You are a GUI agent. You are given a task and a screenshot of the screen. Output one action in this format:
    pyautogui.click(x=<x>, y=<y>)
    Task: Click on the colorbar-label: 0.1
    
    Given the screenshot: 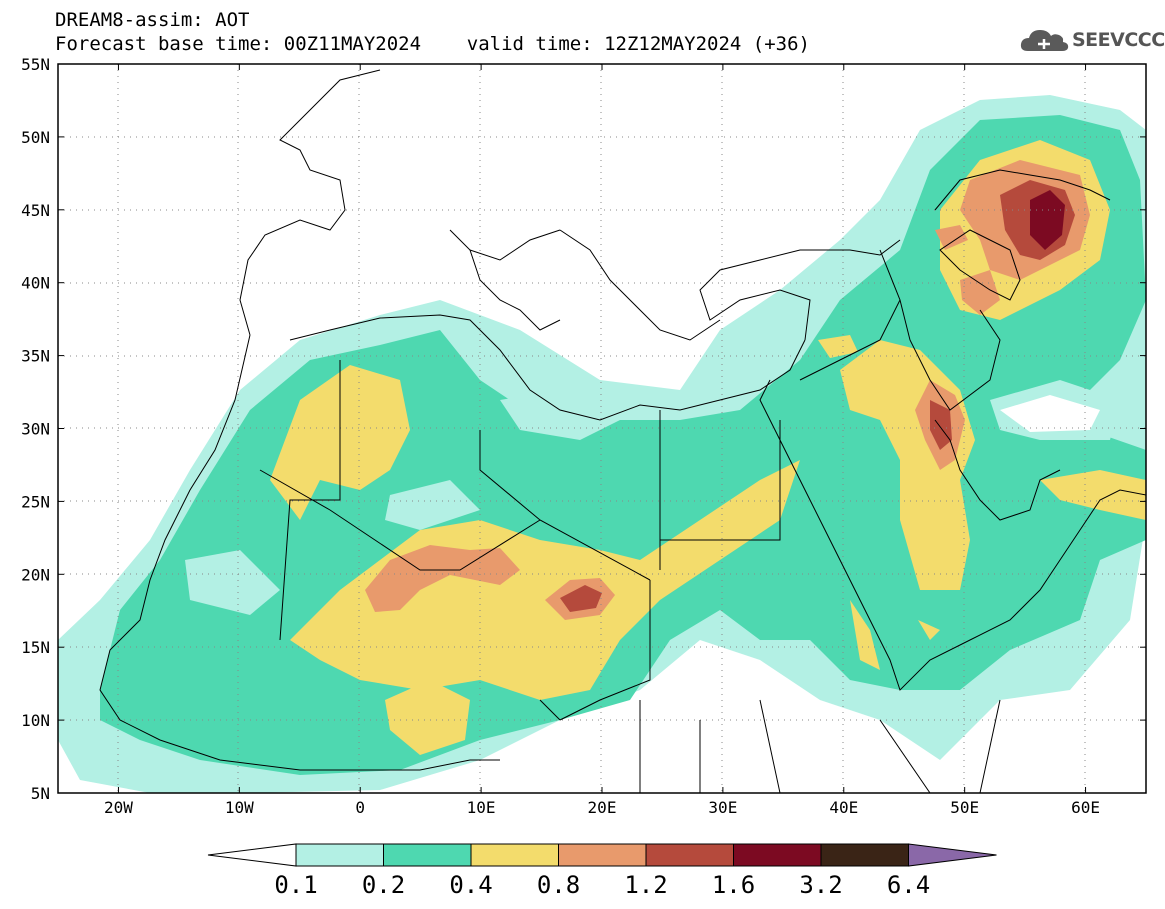 What is the action you would take?
    pyautogui.click(x=295, y=885)
    